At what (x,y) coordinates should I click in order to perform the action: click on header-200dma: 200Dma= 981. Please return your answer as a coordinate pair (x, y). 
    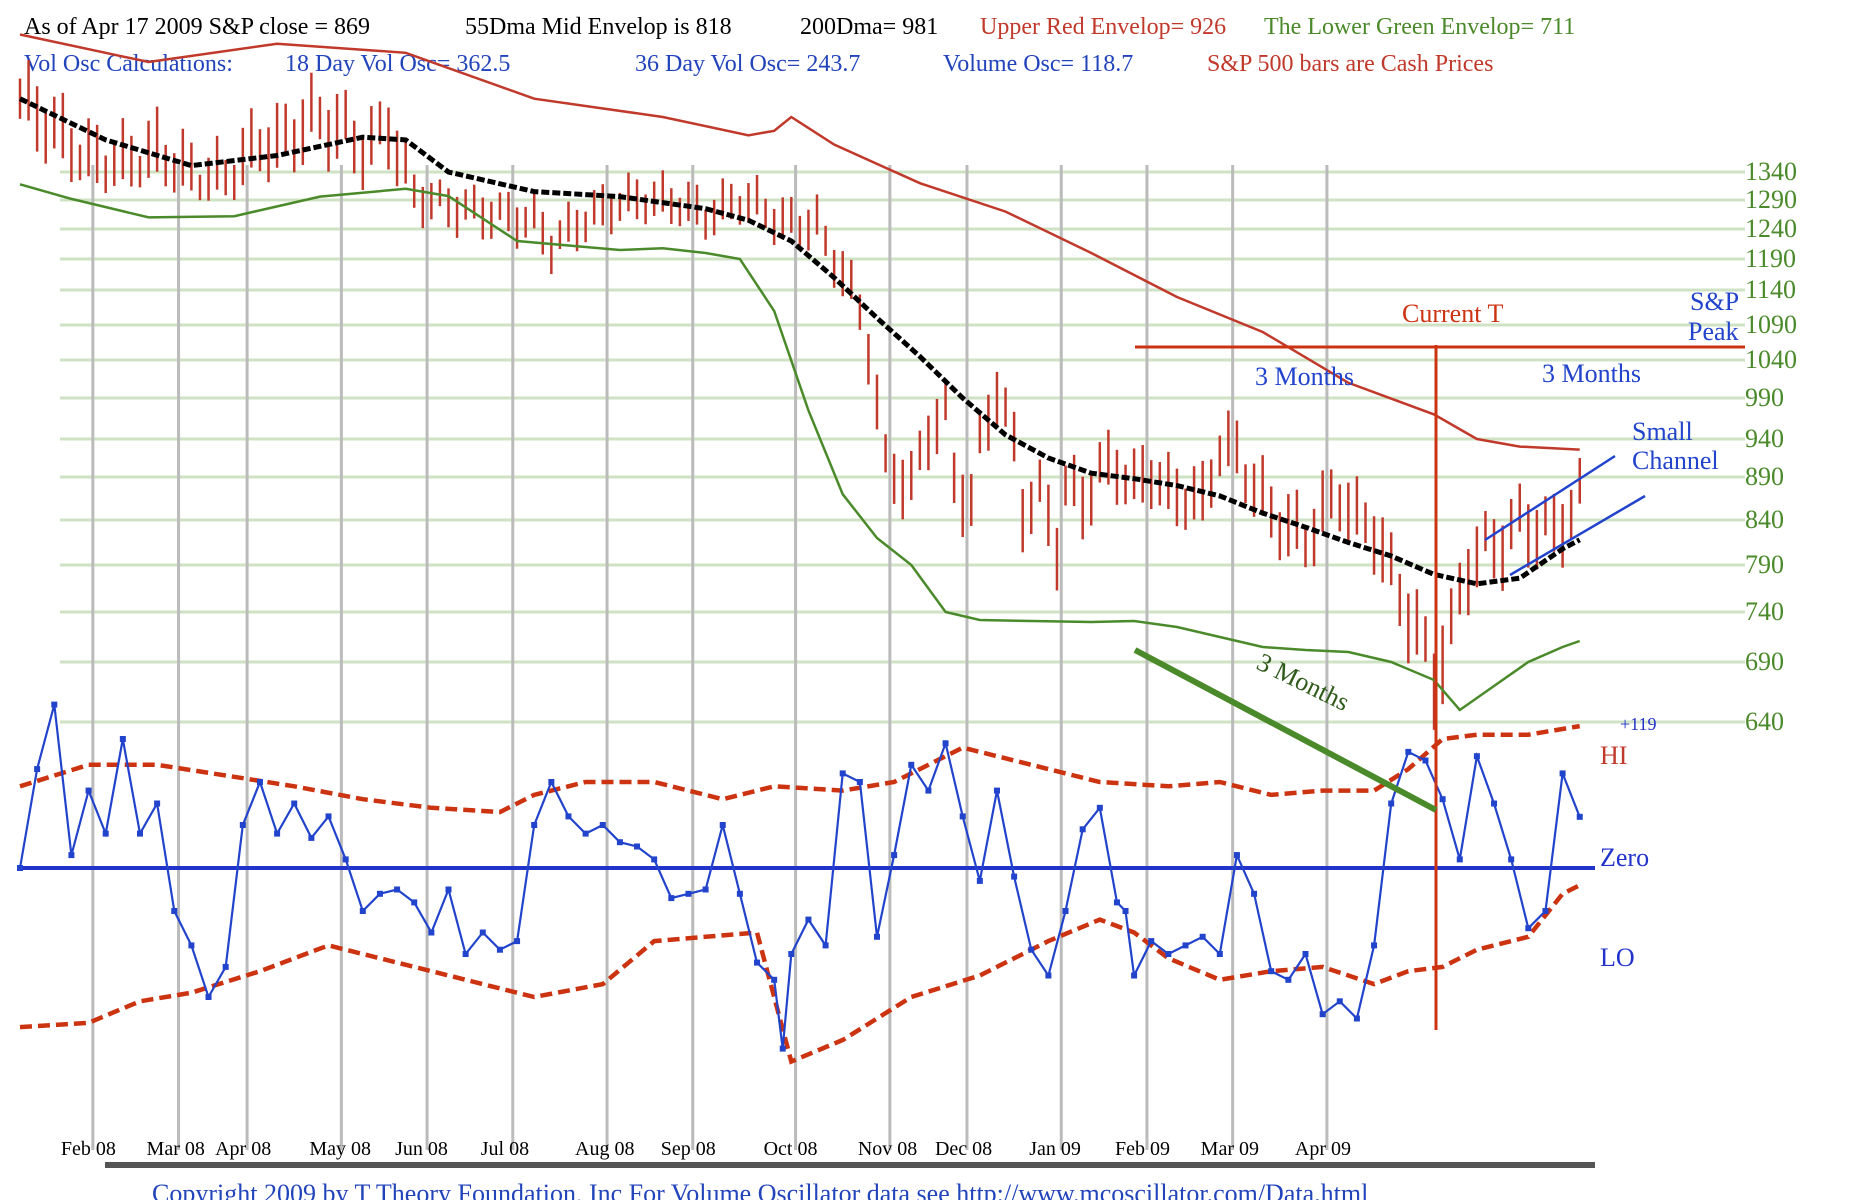
    Looking at the image, I should click on (869, 27).